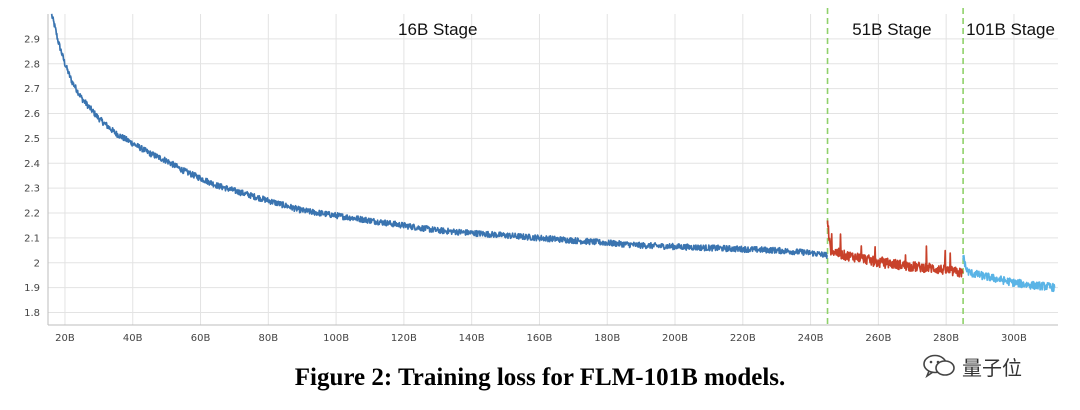  Describe the element at coordinates (32, 164) in the screenshot. I see `y-tick-label: 2.4` at that location.